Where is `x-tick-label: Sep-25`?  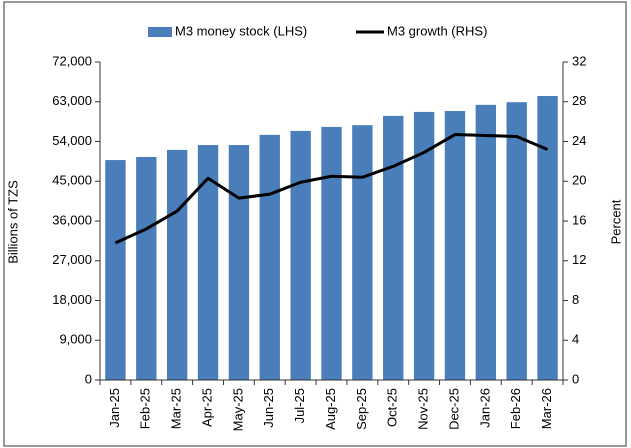 x-tick-label: Sep-25 is located at coordinates (361, 409).